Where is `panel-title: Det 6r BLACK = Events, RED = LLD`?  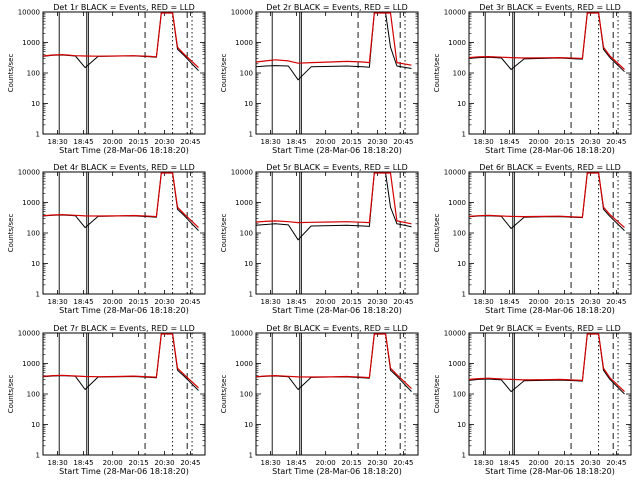
panel-title: Det 6r BLACK = Events, RED = LLD is located at coordinates (550, 167).